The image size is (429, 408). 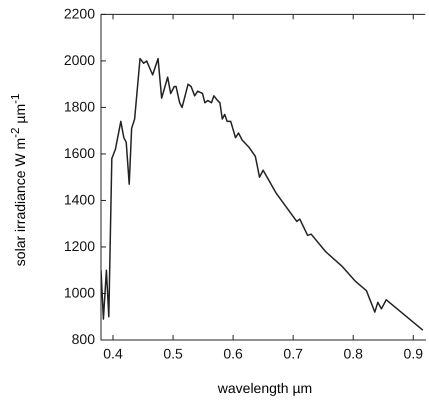 I want to click on y-tick-label: 2200, so click(x=80, y=13).